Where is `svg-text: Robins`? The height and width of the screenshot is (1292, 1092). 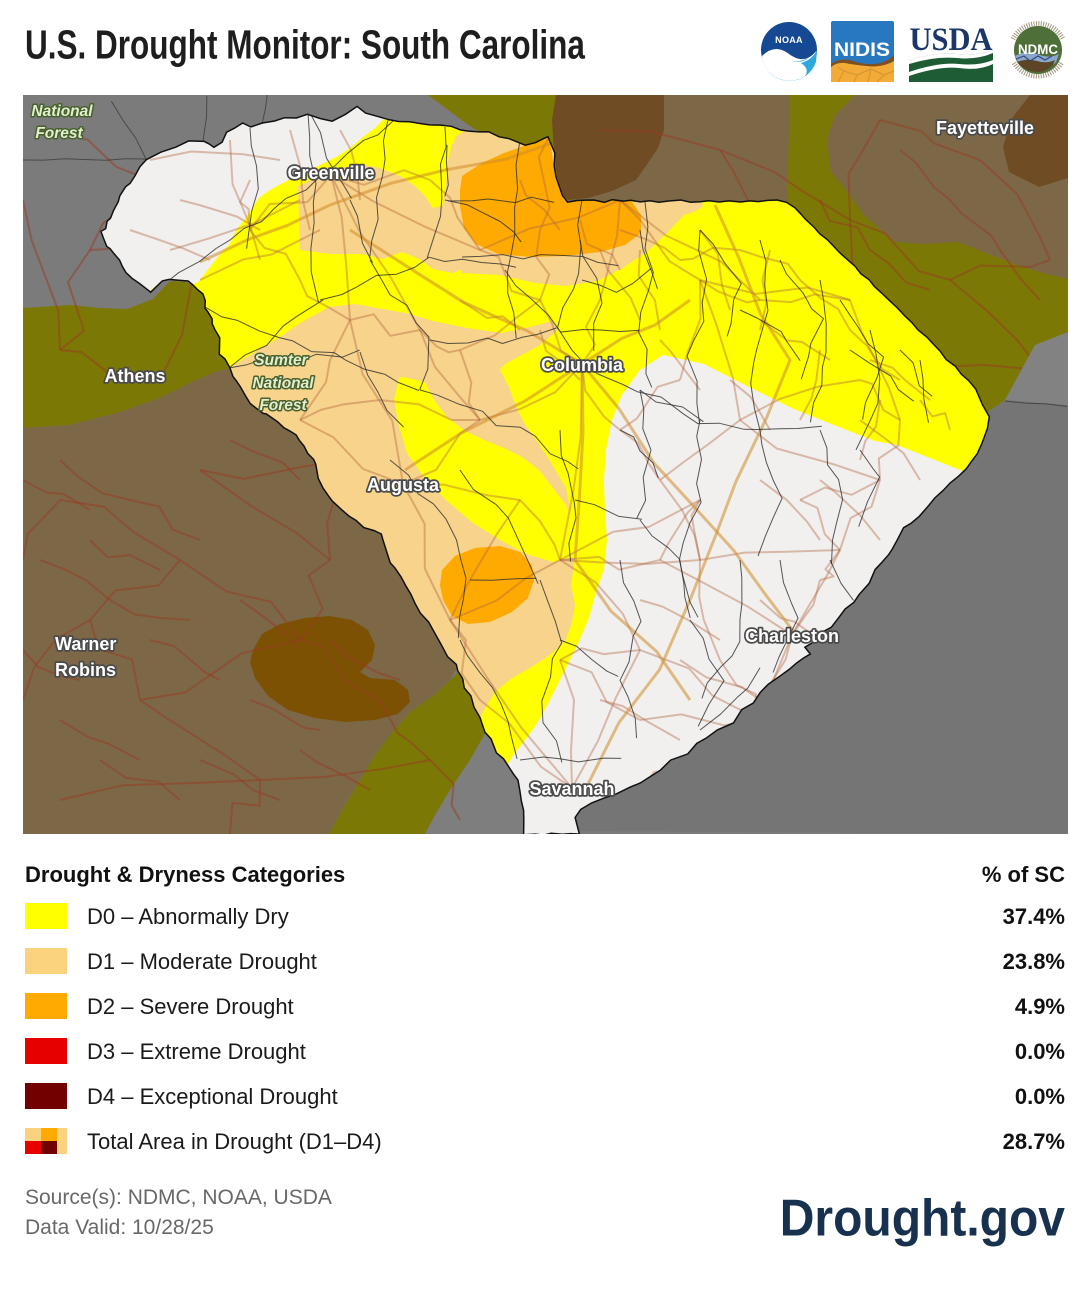
svg-text: Robins is located at coordinates (85, 670).